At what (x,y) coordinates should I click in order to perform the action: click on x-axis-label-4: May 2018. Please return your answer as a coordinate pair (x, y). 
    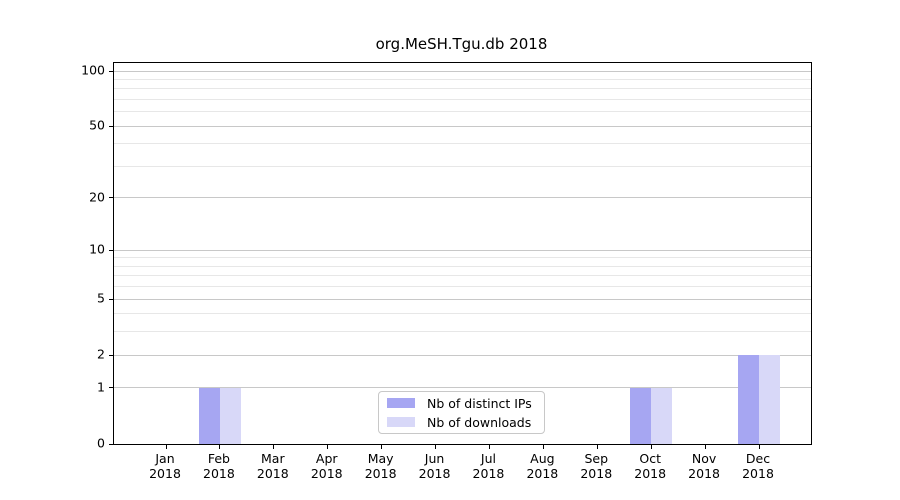
    Looking at the image, I should click on (381, 466).